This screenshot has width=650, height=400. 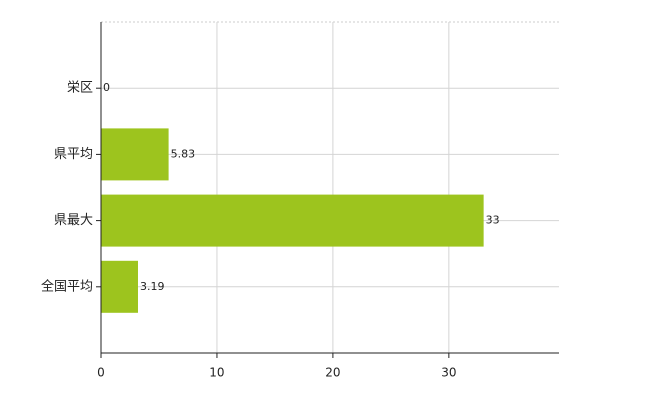 What do you see at coordinates (67, 286) in the screenshot?
I see `y-tick-label: 全国平均` at bounding box center [67, 286].